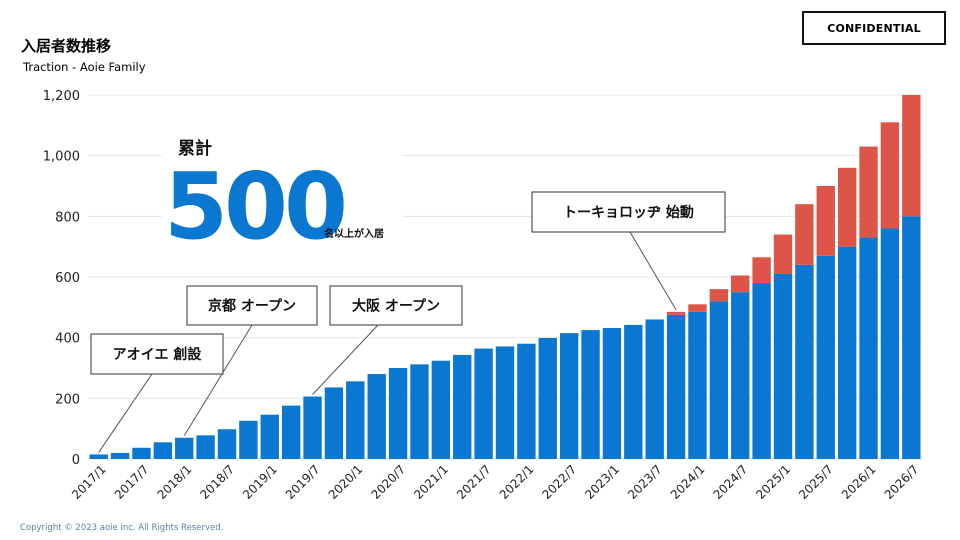 The image size is (960, 540). I want to click on y-tick-label: 800, so click(67, 217).